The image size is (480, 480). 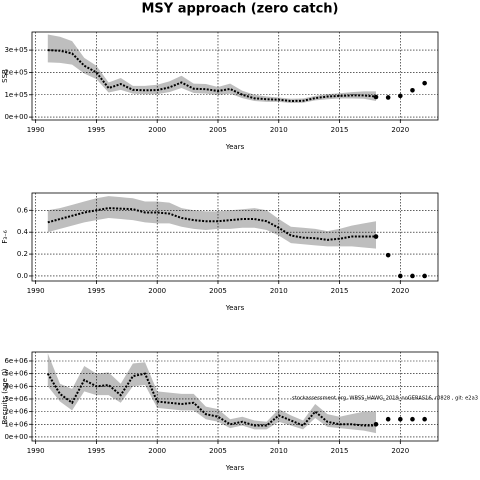 I want to click on y-tick-label: 0.4, so click(x=23, y=232).